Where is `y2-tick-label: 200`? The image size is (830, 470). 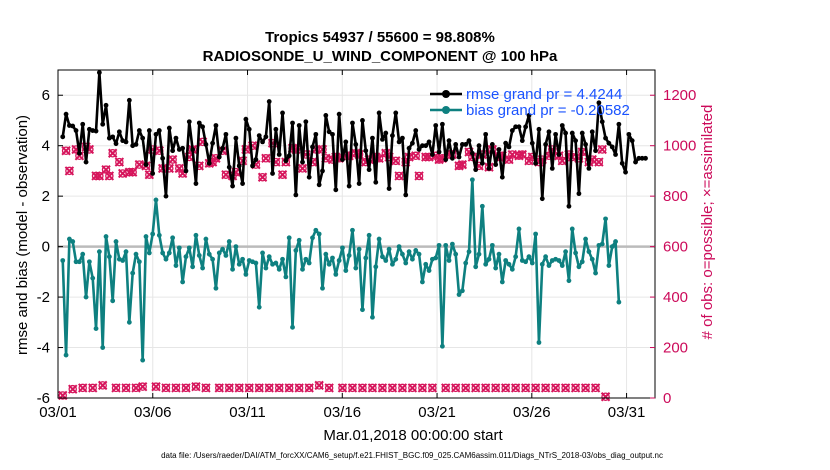 y2-tick-label: 200 is located at coordinates (675, 348).